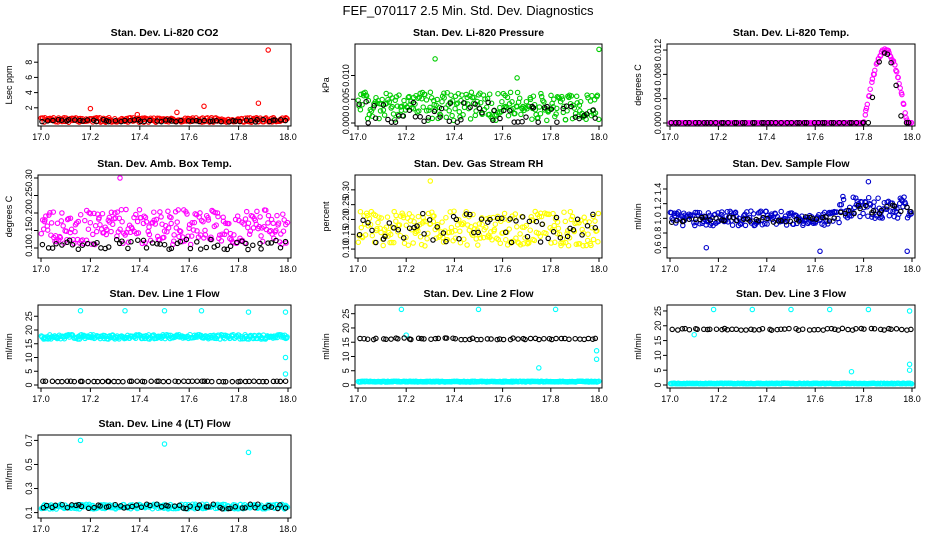  What do you see at coordinates (29, 178) in the screenshot?
I see `y-tick-label: 0.30` at bounding box center [29, 178].